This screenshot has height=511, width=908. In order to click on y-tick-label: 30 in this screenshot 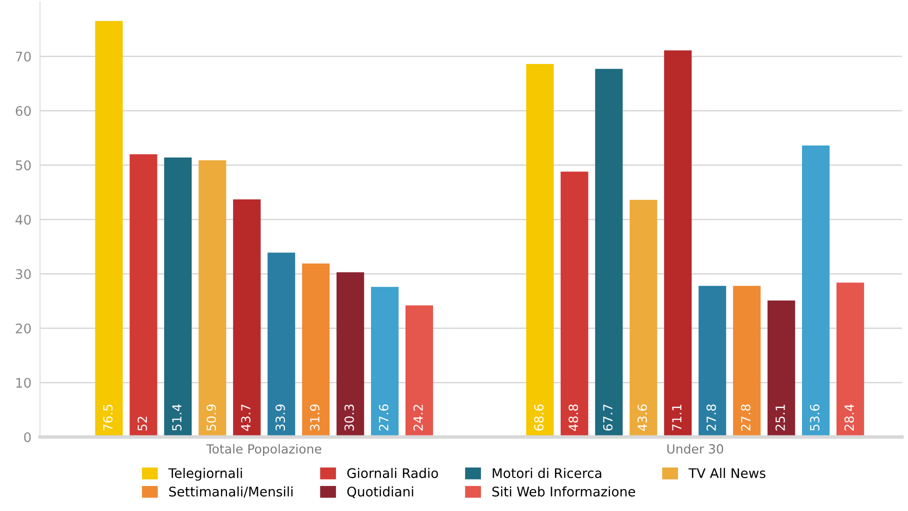, I will do `click(23, 274)`.